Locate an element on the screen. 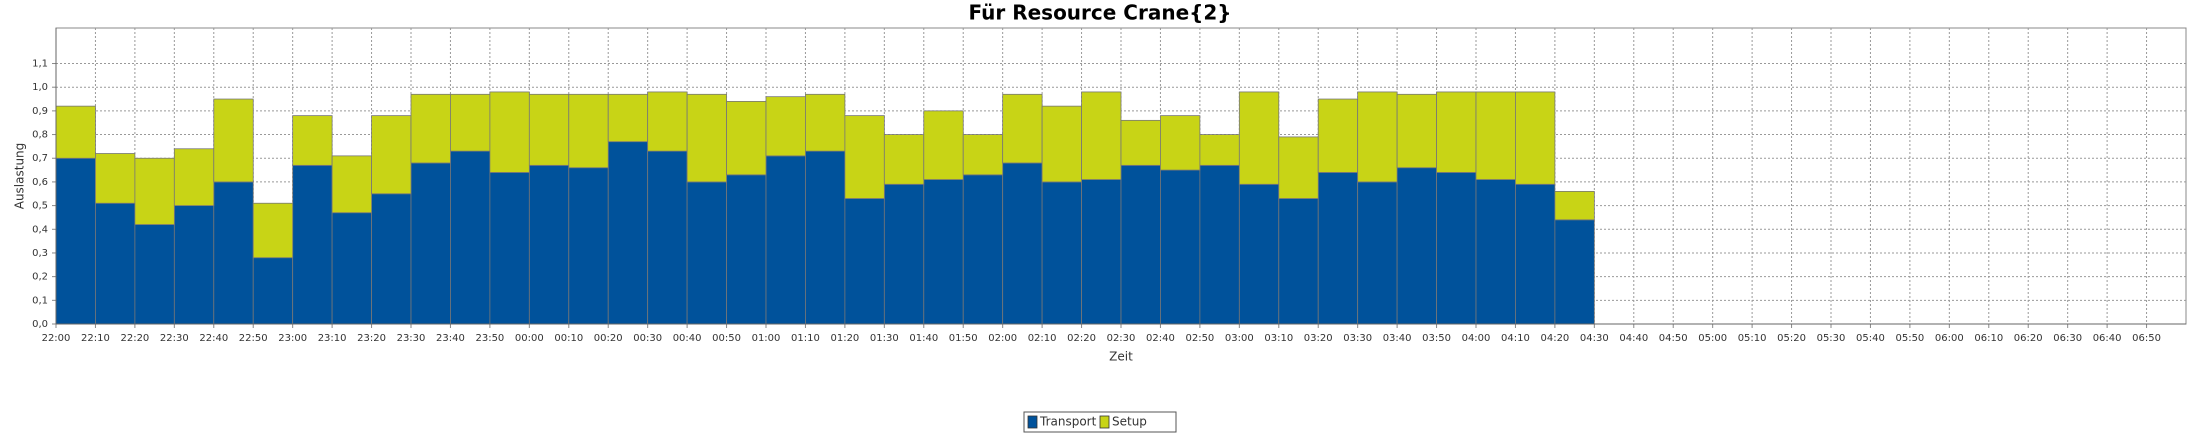  x-tick-label: 01:10 is located at coordinates (805, 338).